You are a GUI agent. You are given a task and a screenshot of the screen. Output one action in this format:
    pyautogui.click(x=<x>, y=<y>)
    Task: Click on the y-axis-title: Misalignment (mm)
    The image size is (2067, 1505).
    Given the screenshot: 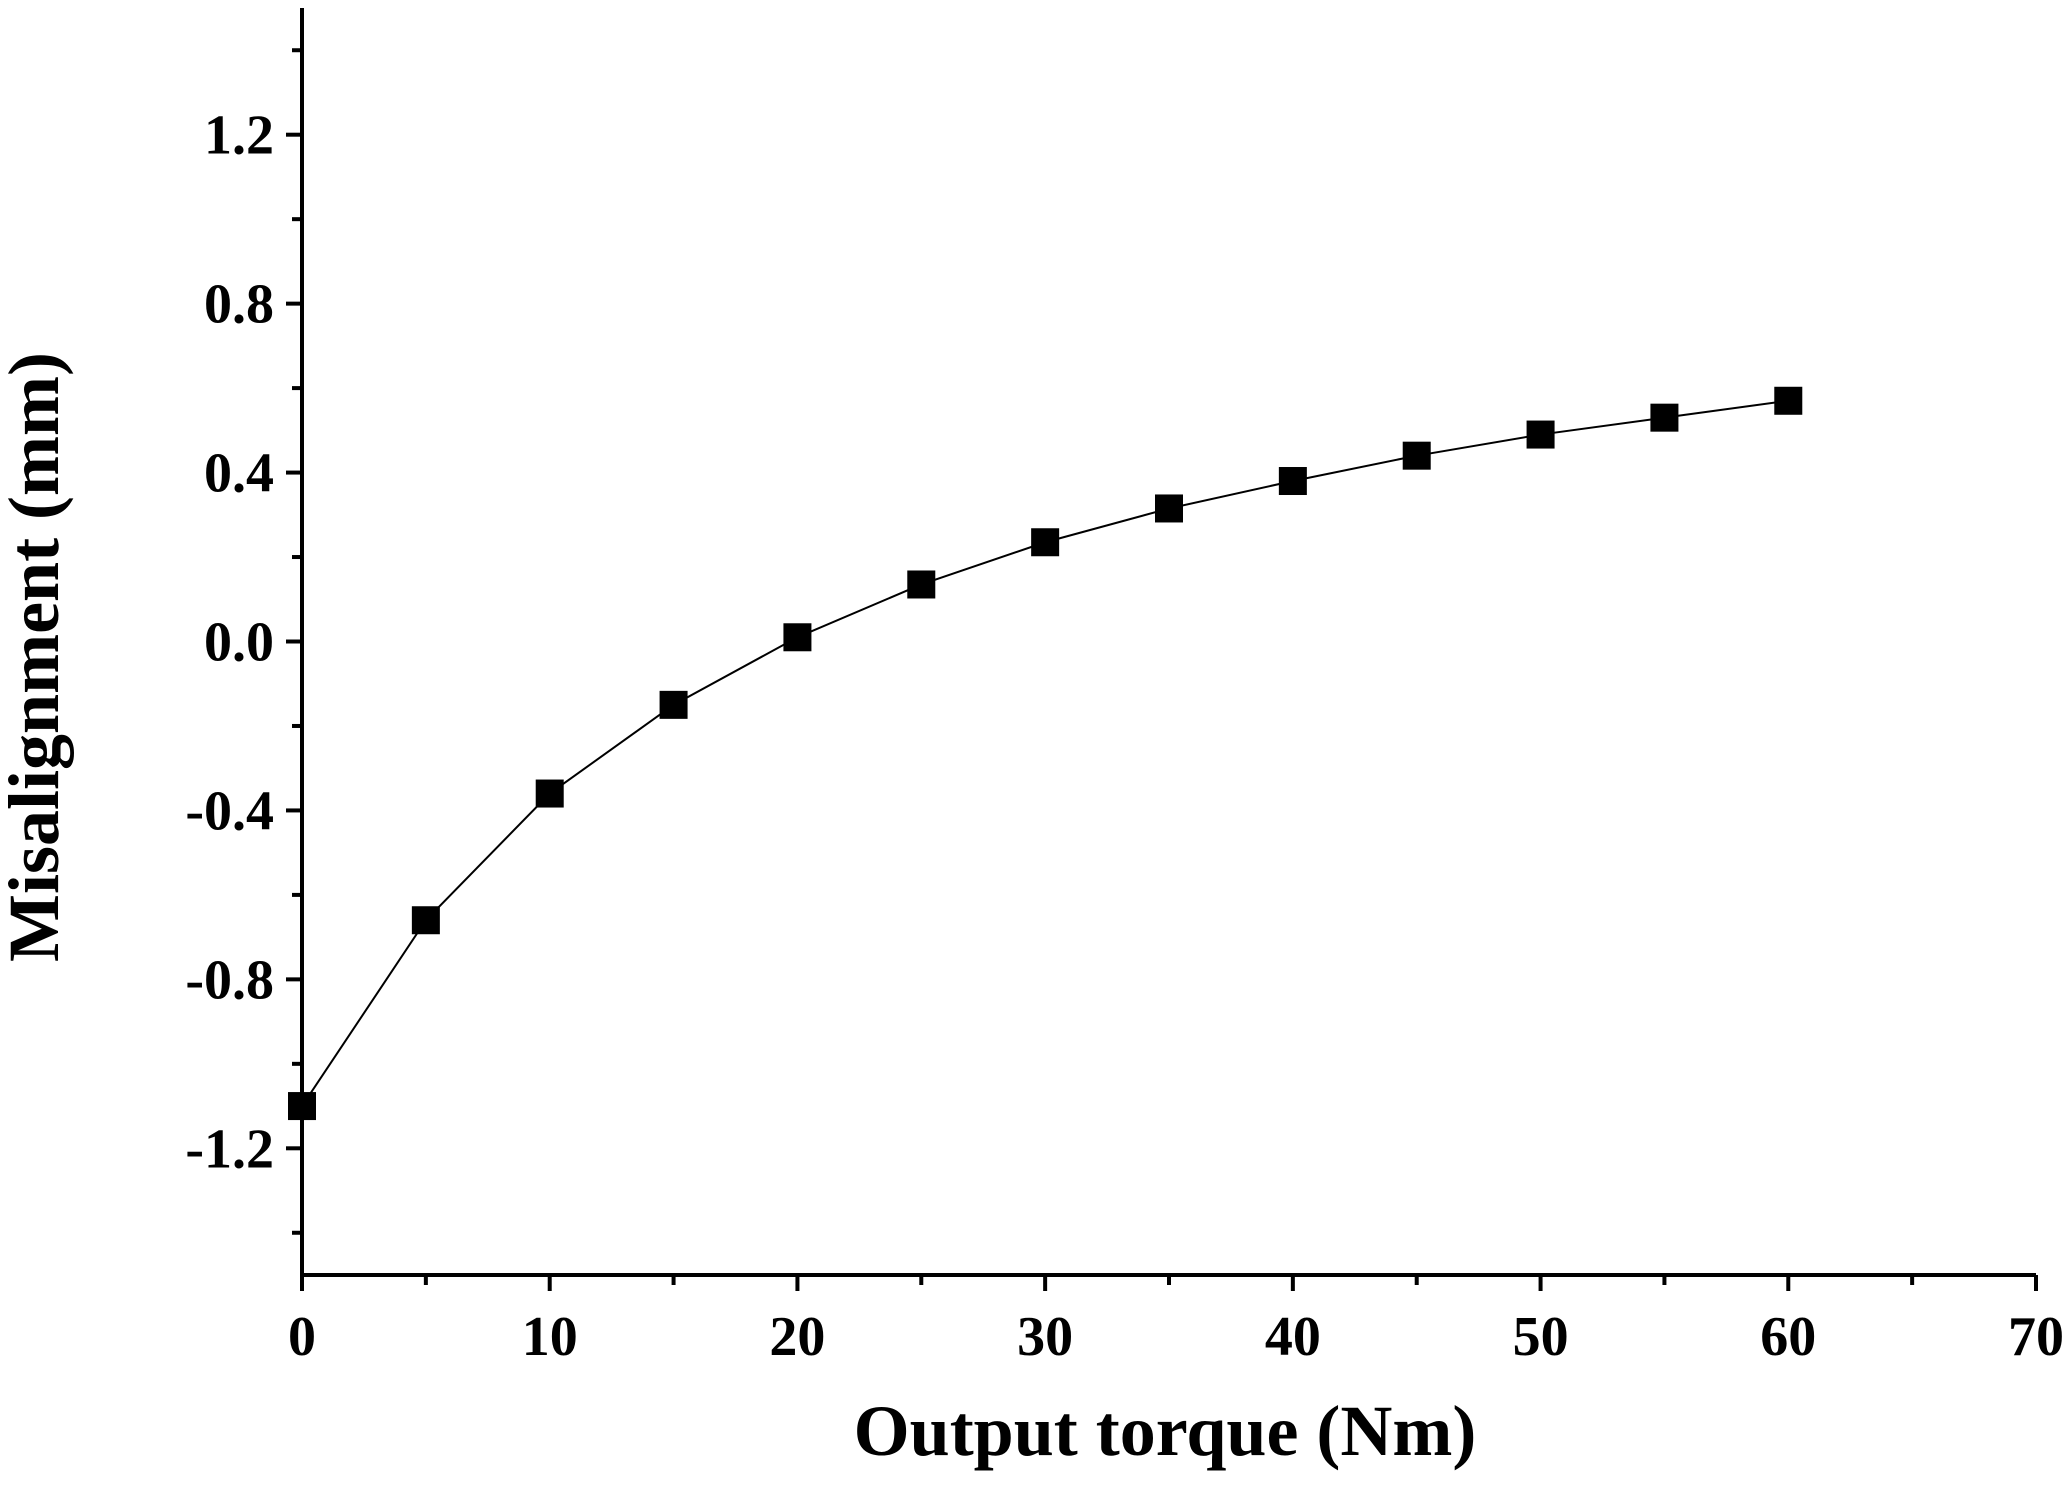 What is the action you would take?
    pyautogui.click(x=37, y=657)
    